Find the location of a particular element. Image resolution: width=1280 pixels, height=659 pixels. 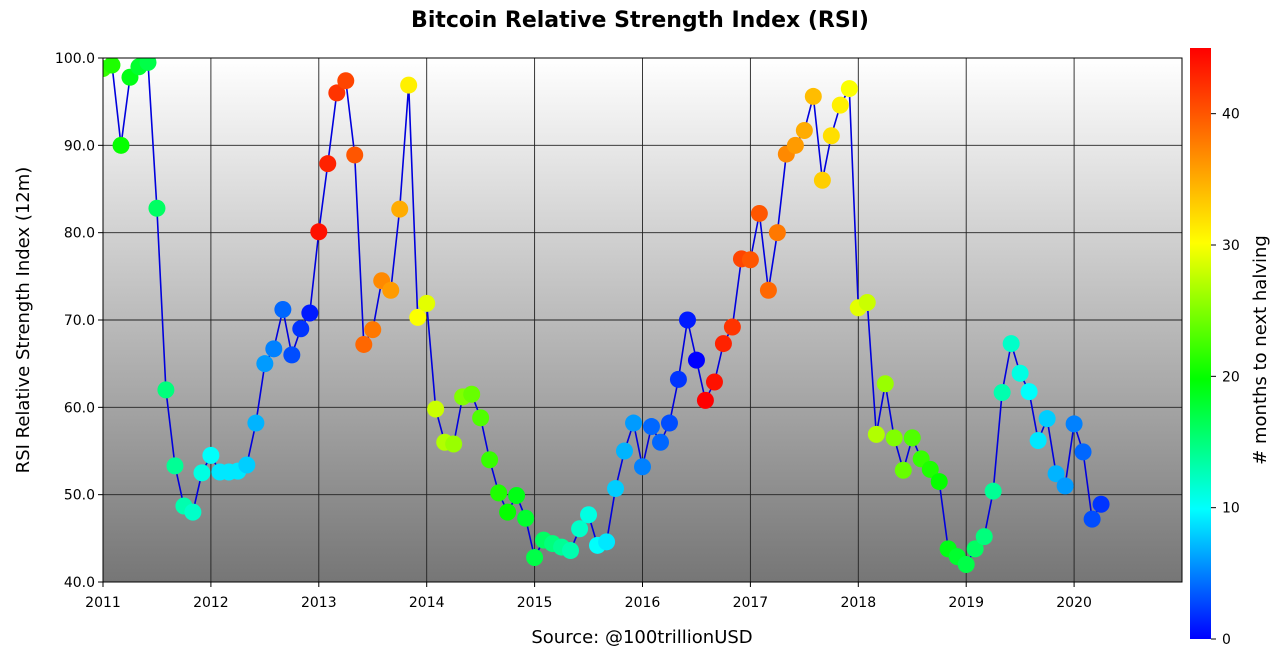

x-tick-label: 2014 is located at coordinates (427, 603).